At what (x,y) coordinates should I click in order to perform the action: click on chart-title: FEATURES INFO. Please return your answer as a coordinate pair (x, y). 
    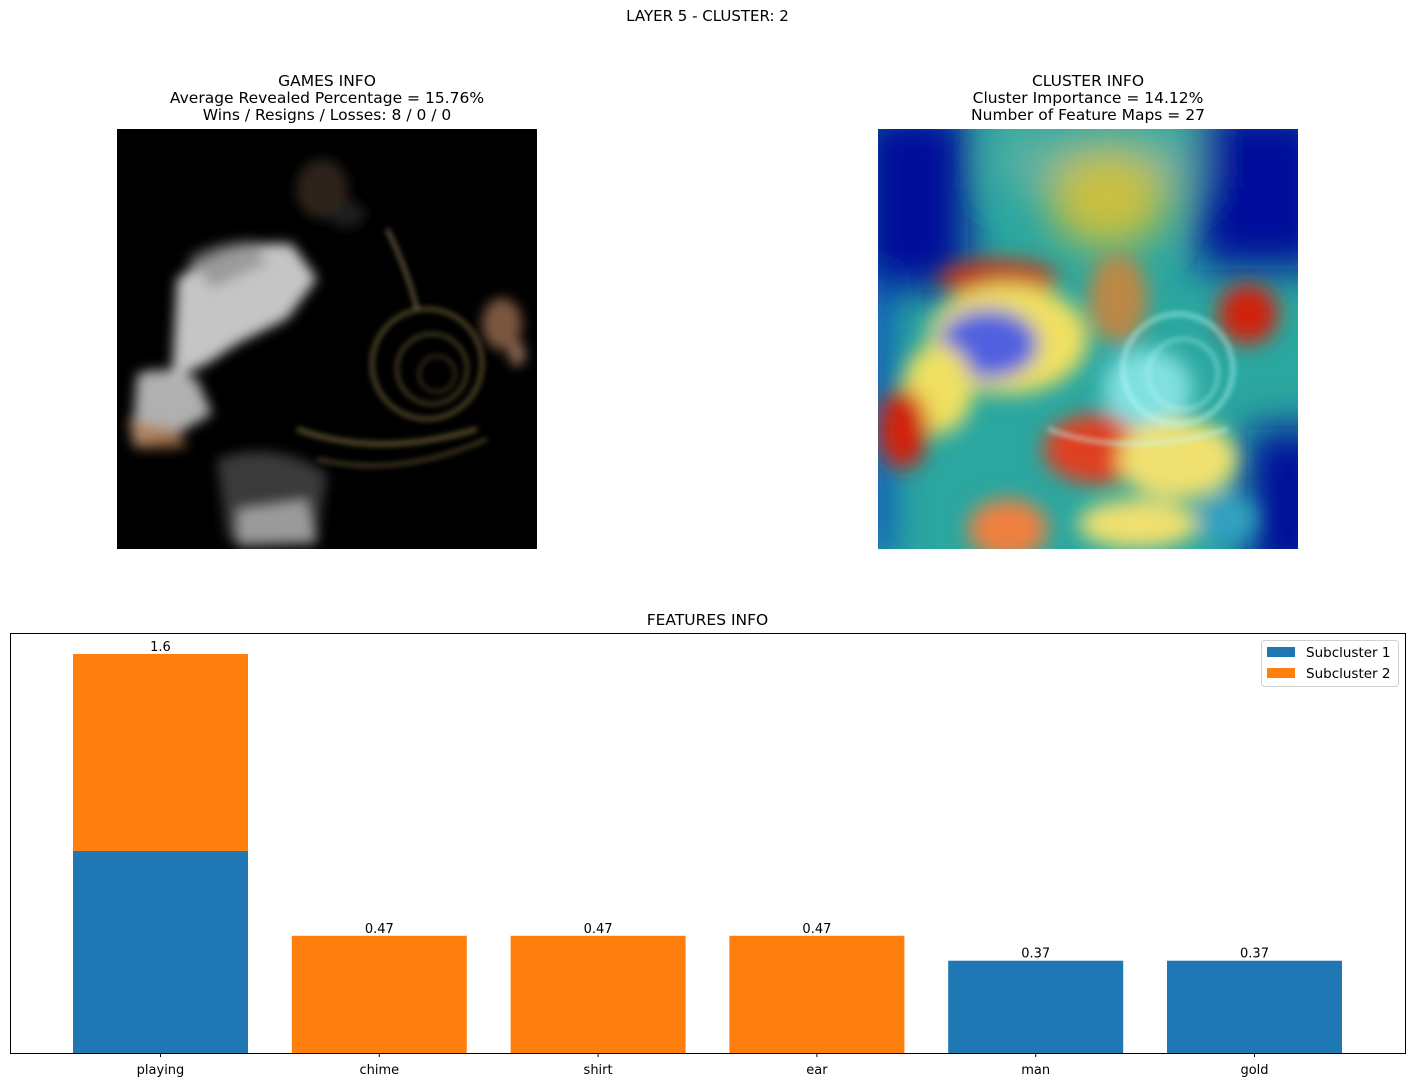
    Looking at the image, I should click on (707, 620).